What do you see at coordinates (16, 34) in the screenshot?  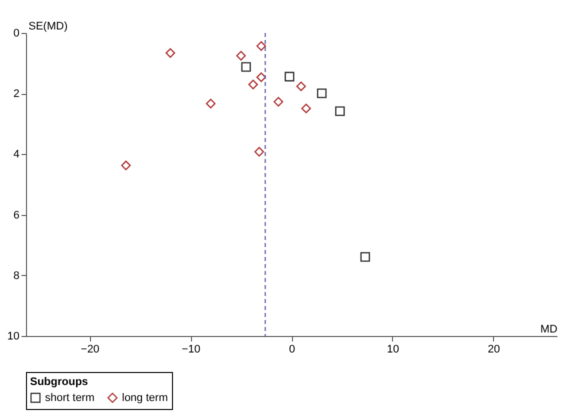 I see `y-tick-label: 0` at bounding box center [16, 34].